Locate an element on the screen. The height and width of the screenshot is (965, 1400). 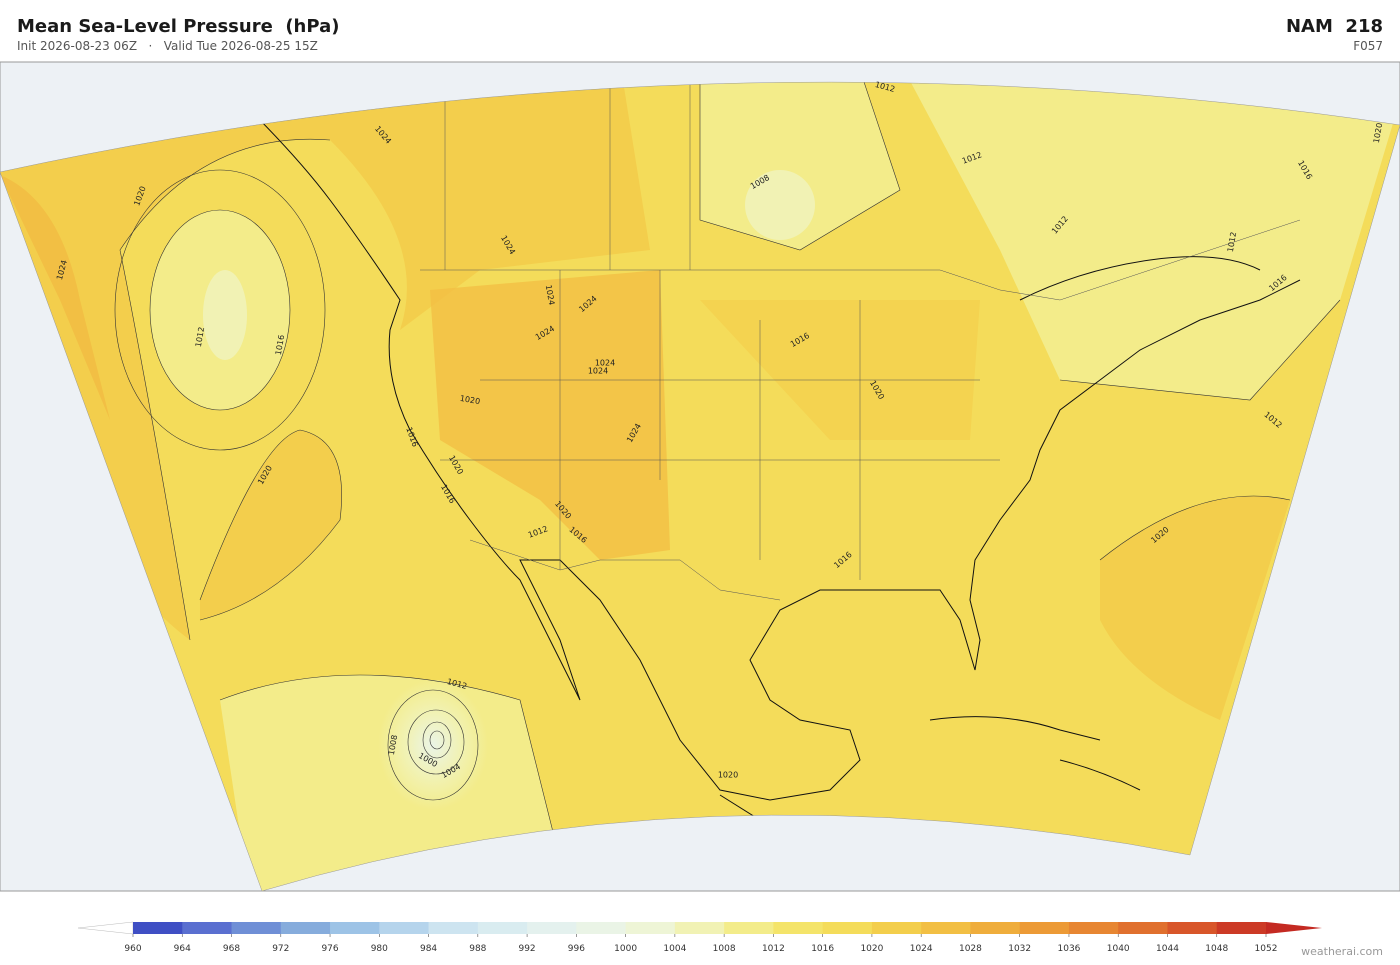
colorbar-tick-label: 996 is located at coordinates (576, 949).